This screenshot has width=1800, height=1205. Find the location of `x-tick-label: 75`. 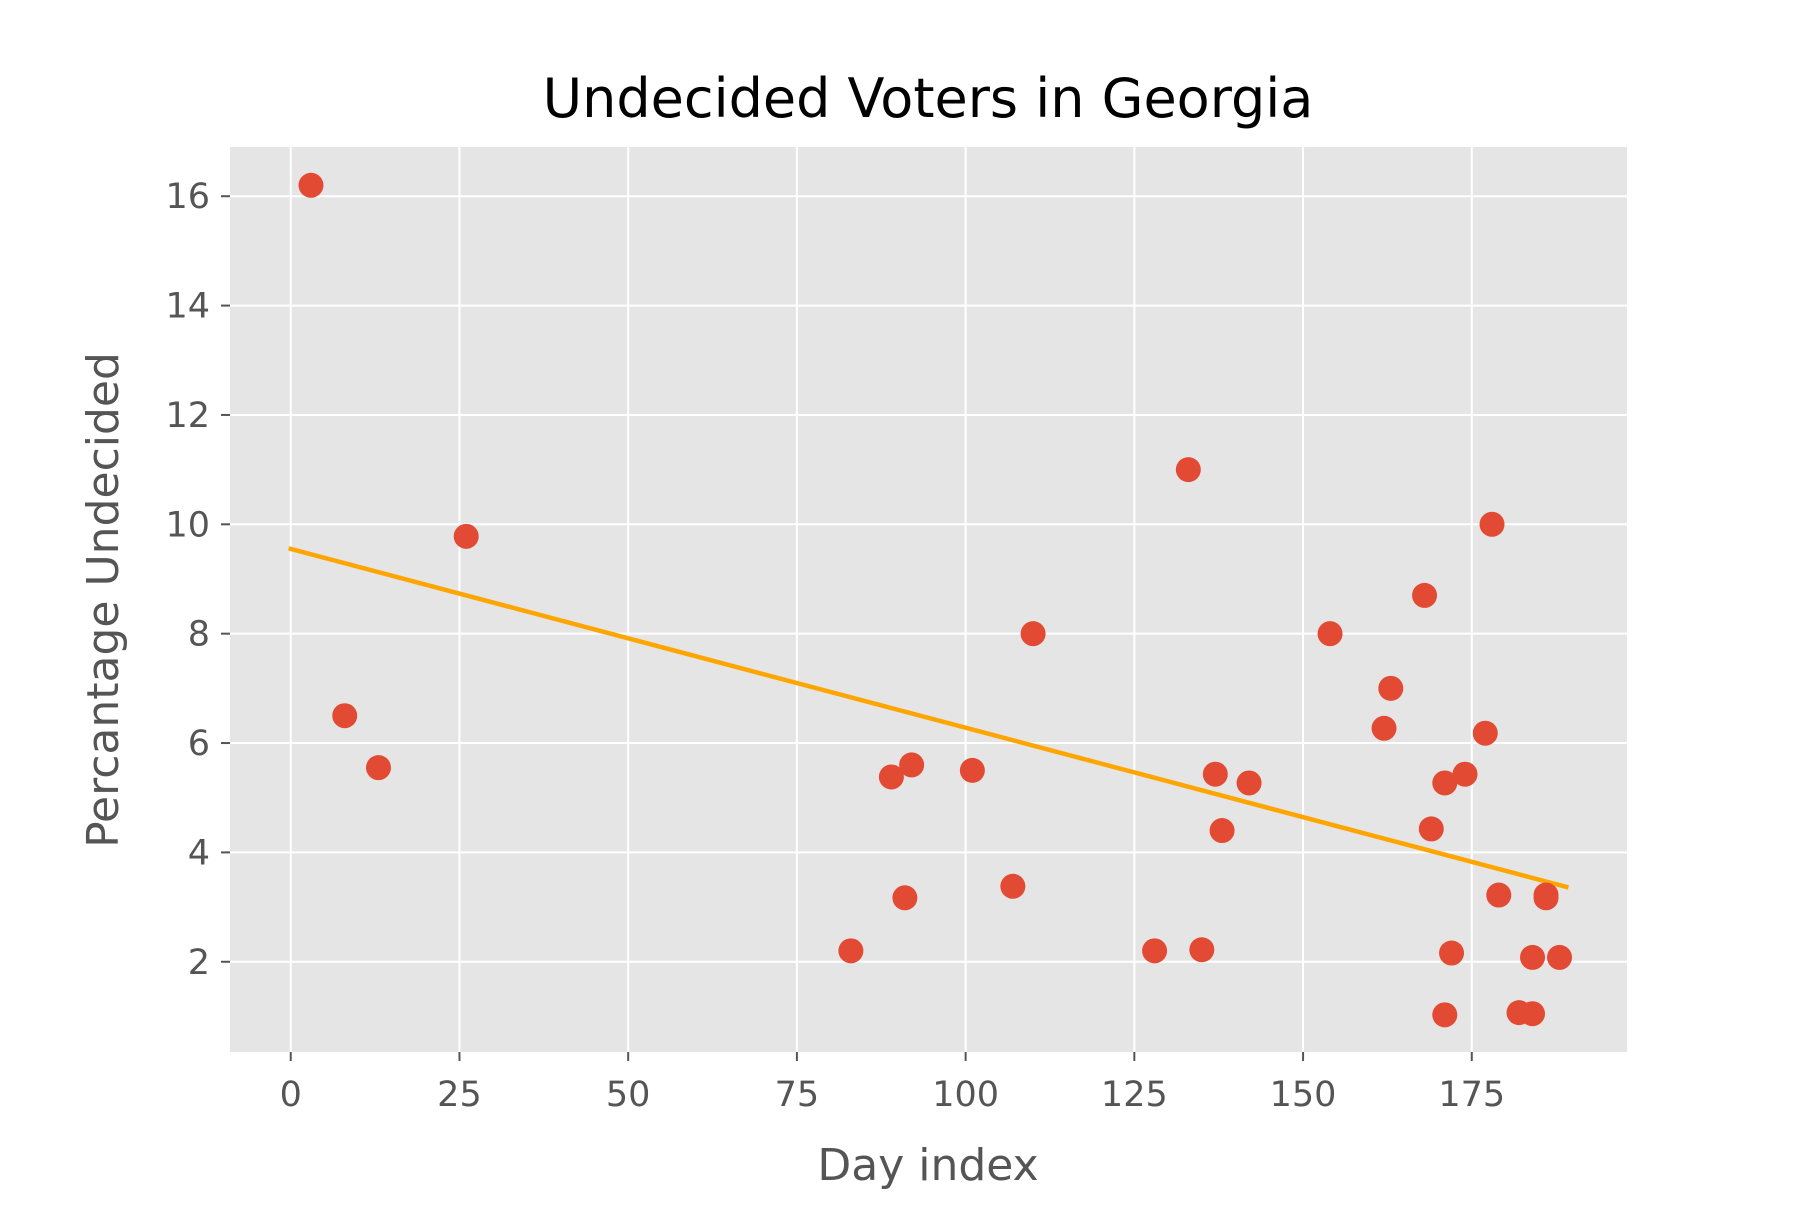

x-tick-label: 75 is located at coordinates (797, 1095).